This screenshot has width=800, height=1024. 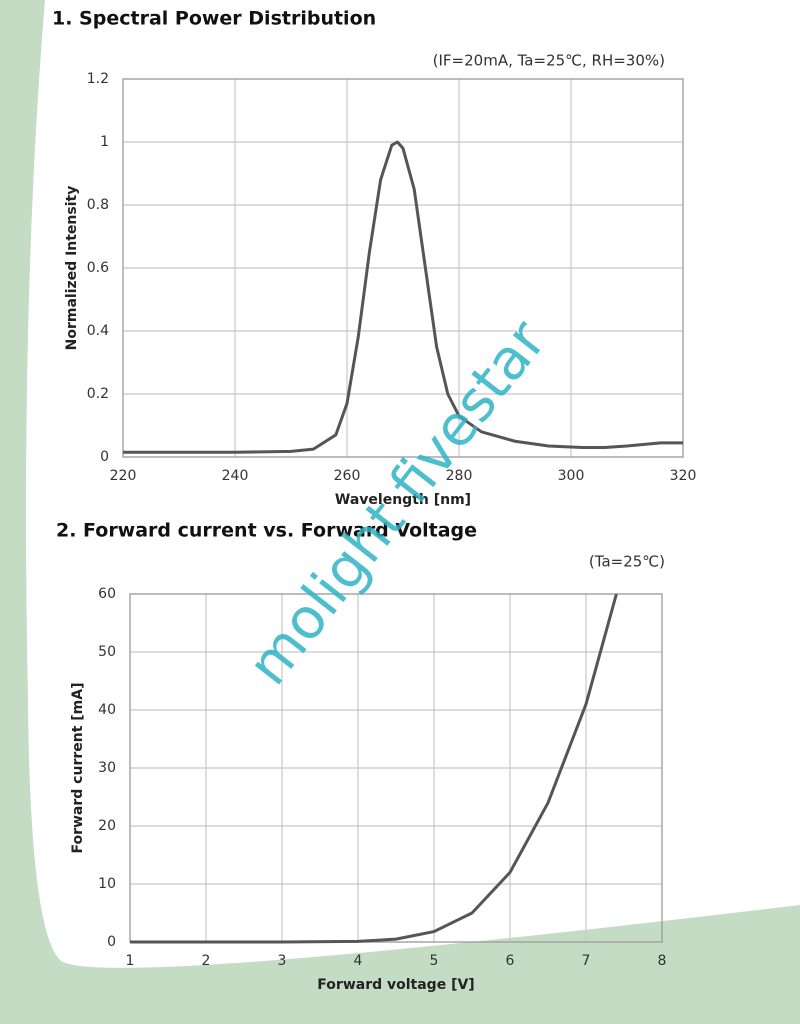 What do you see at coordinates (586, 961) in the screenshot?
I see `x-tick-label: 7` at bounding box center [586, 961].